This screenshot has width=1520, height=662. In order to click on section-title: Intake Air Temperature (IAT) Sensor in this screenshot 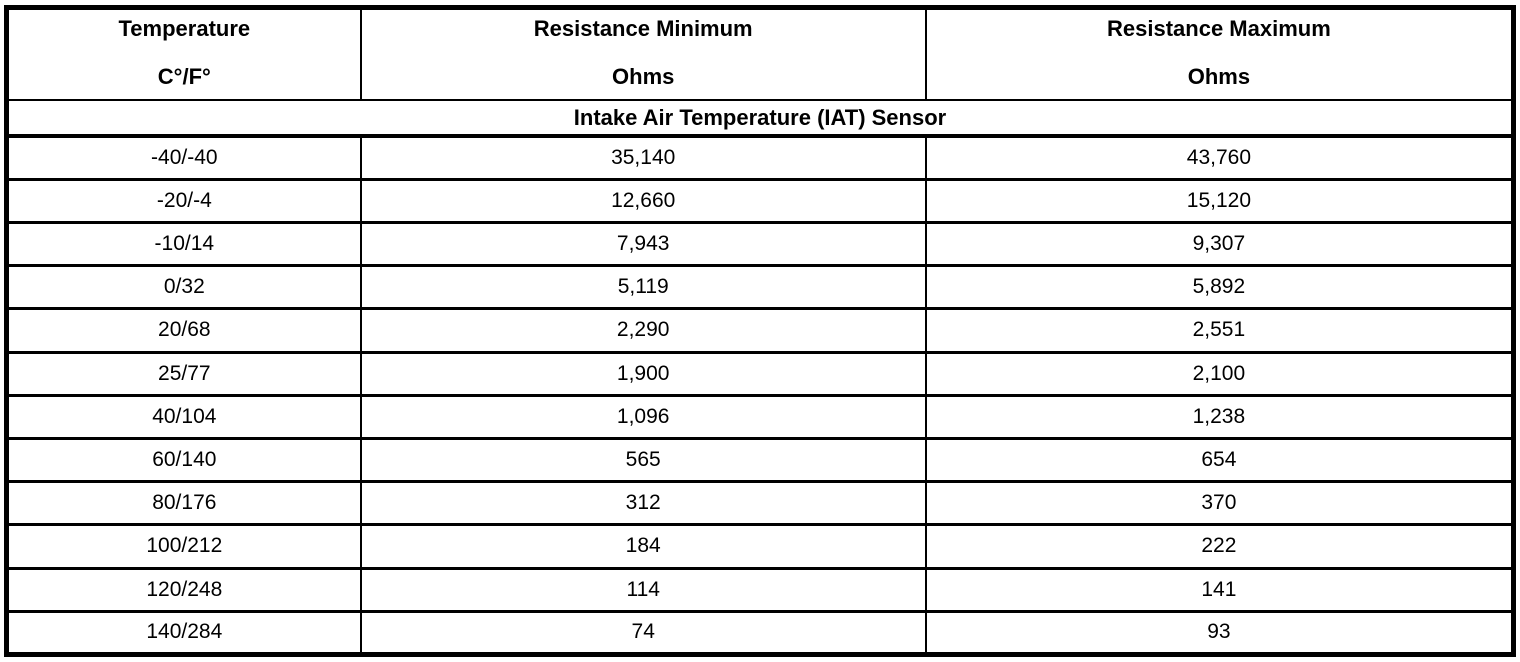, I will do `click(760, 118)`.